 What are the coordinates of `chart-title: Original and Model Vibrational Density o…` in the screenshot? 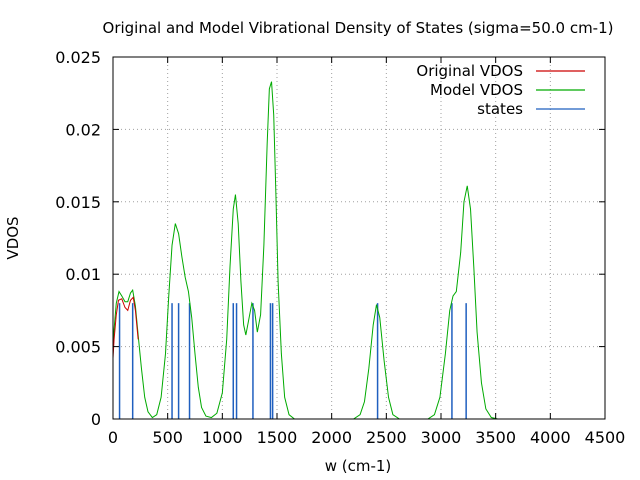 It's located at (358, 28).